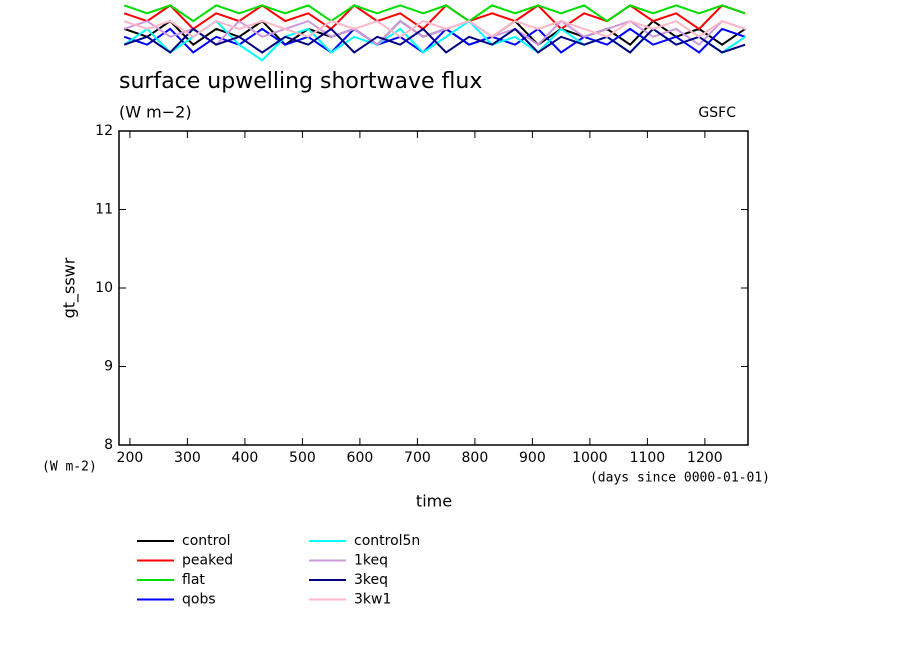 Image resolution: width=904 pixels, height=654 pixels. What do you see at coordinates (717, 113) in the screenshot?
I see `source: GSFC` at bounding box center [717, 113].